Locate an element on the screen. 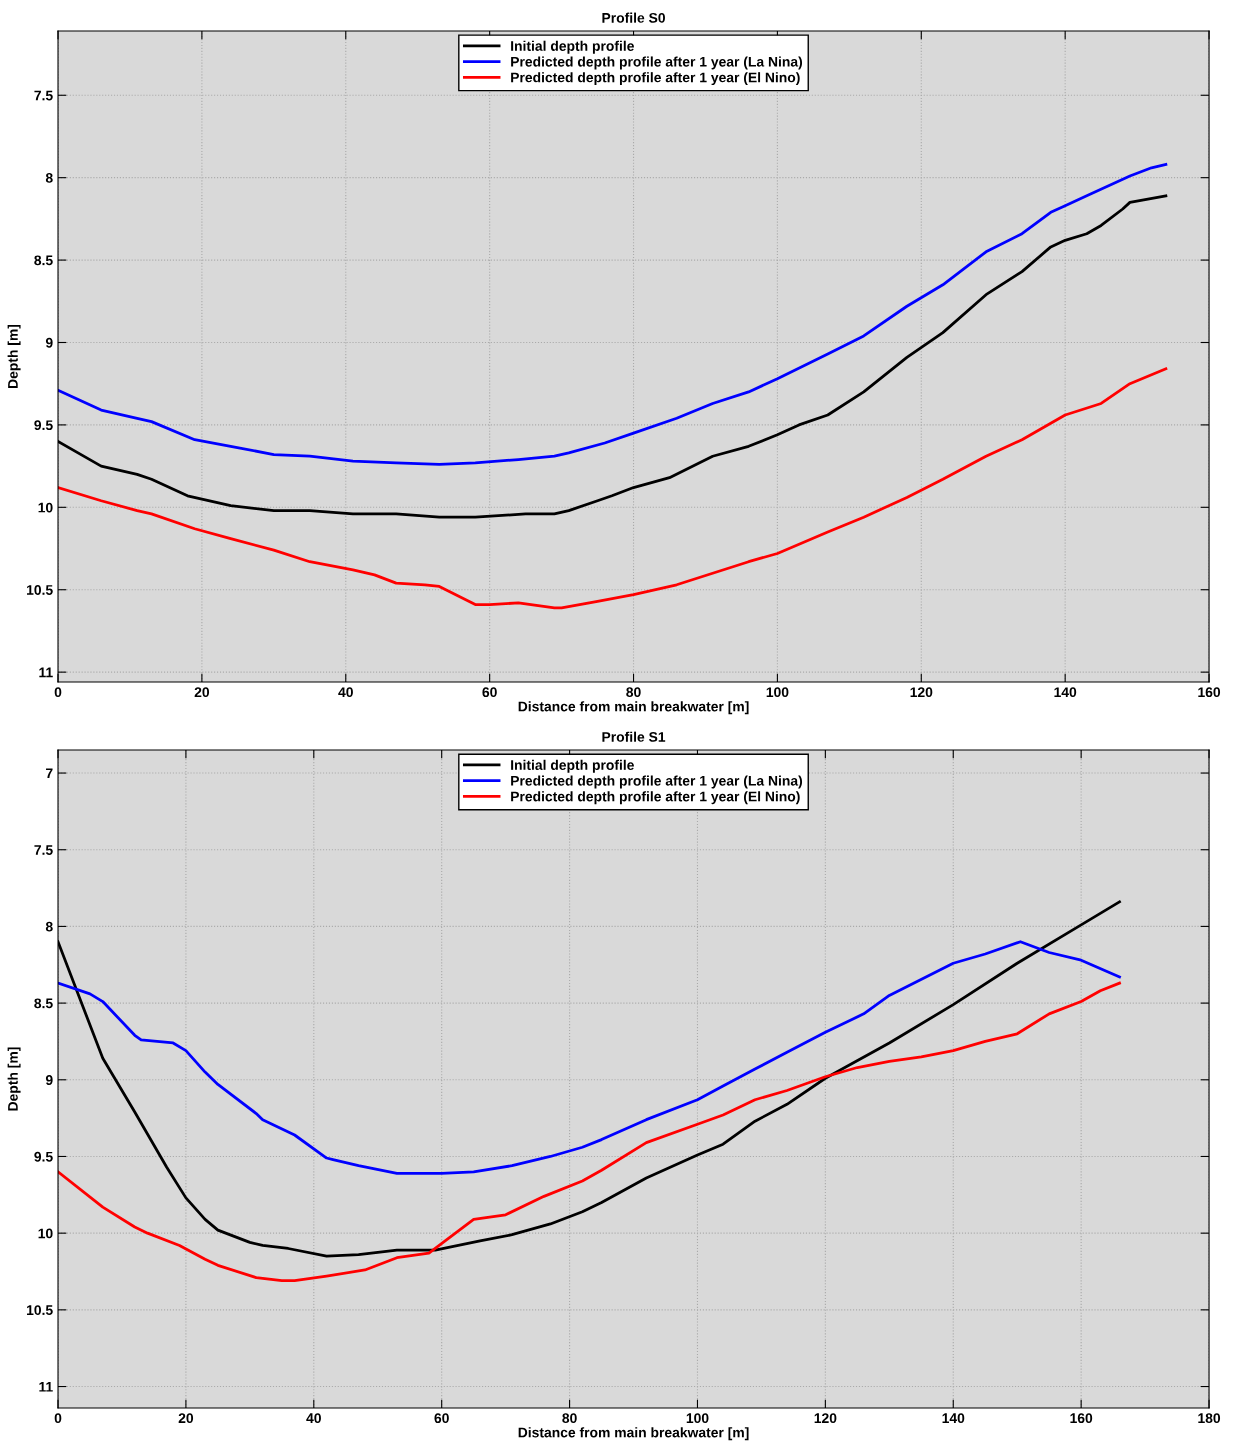 This screenshot has height=1441, width=1237. x-tick-label: 180 is located at coordinates (1209, 1418).